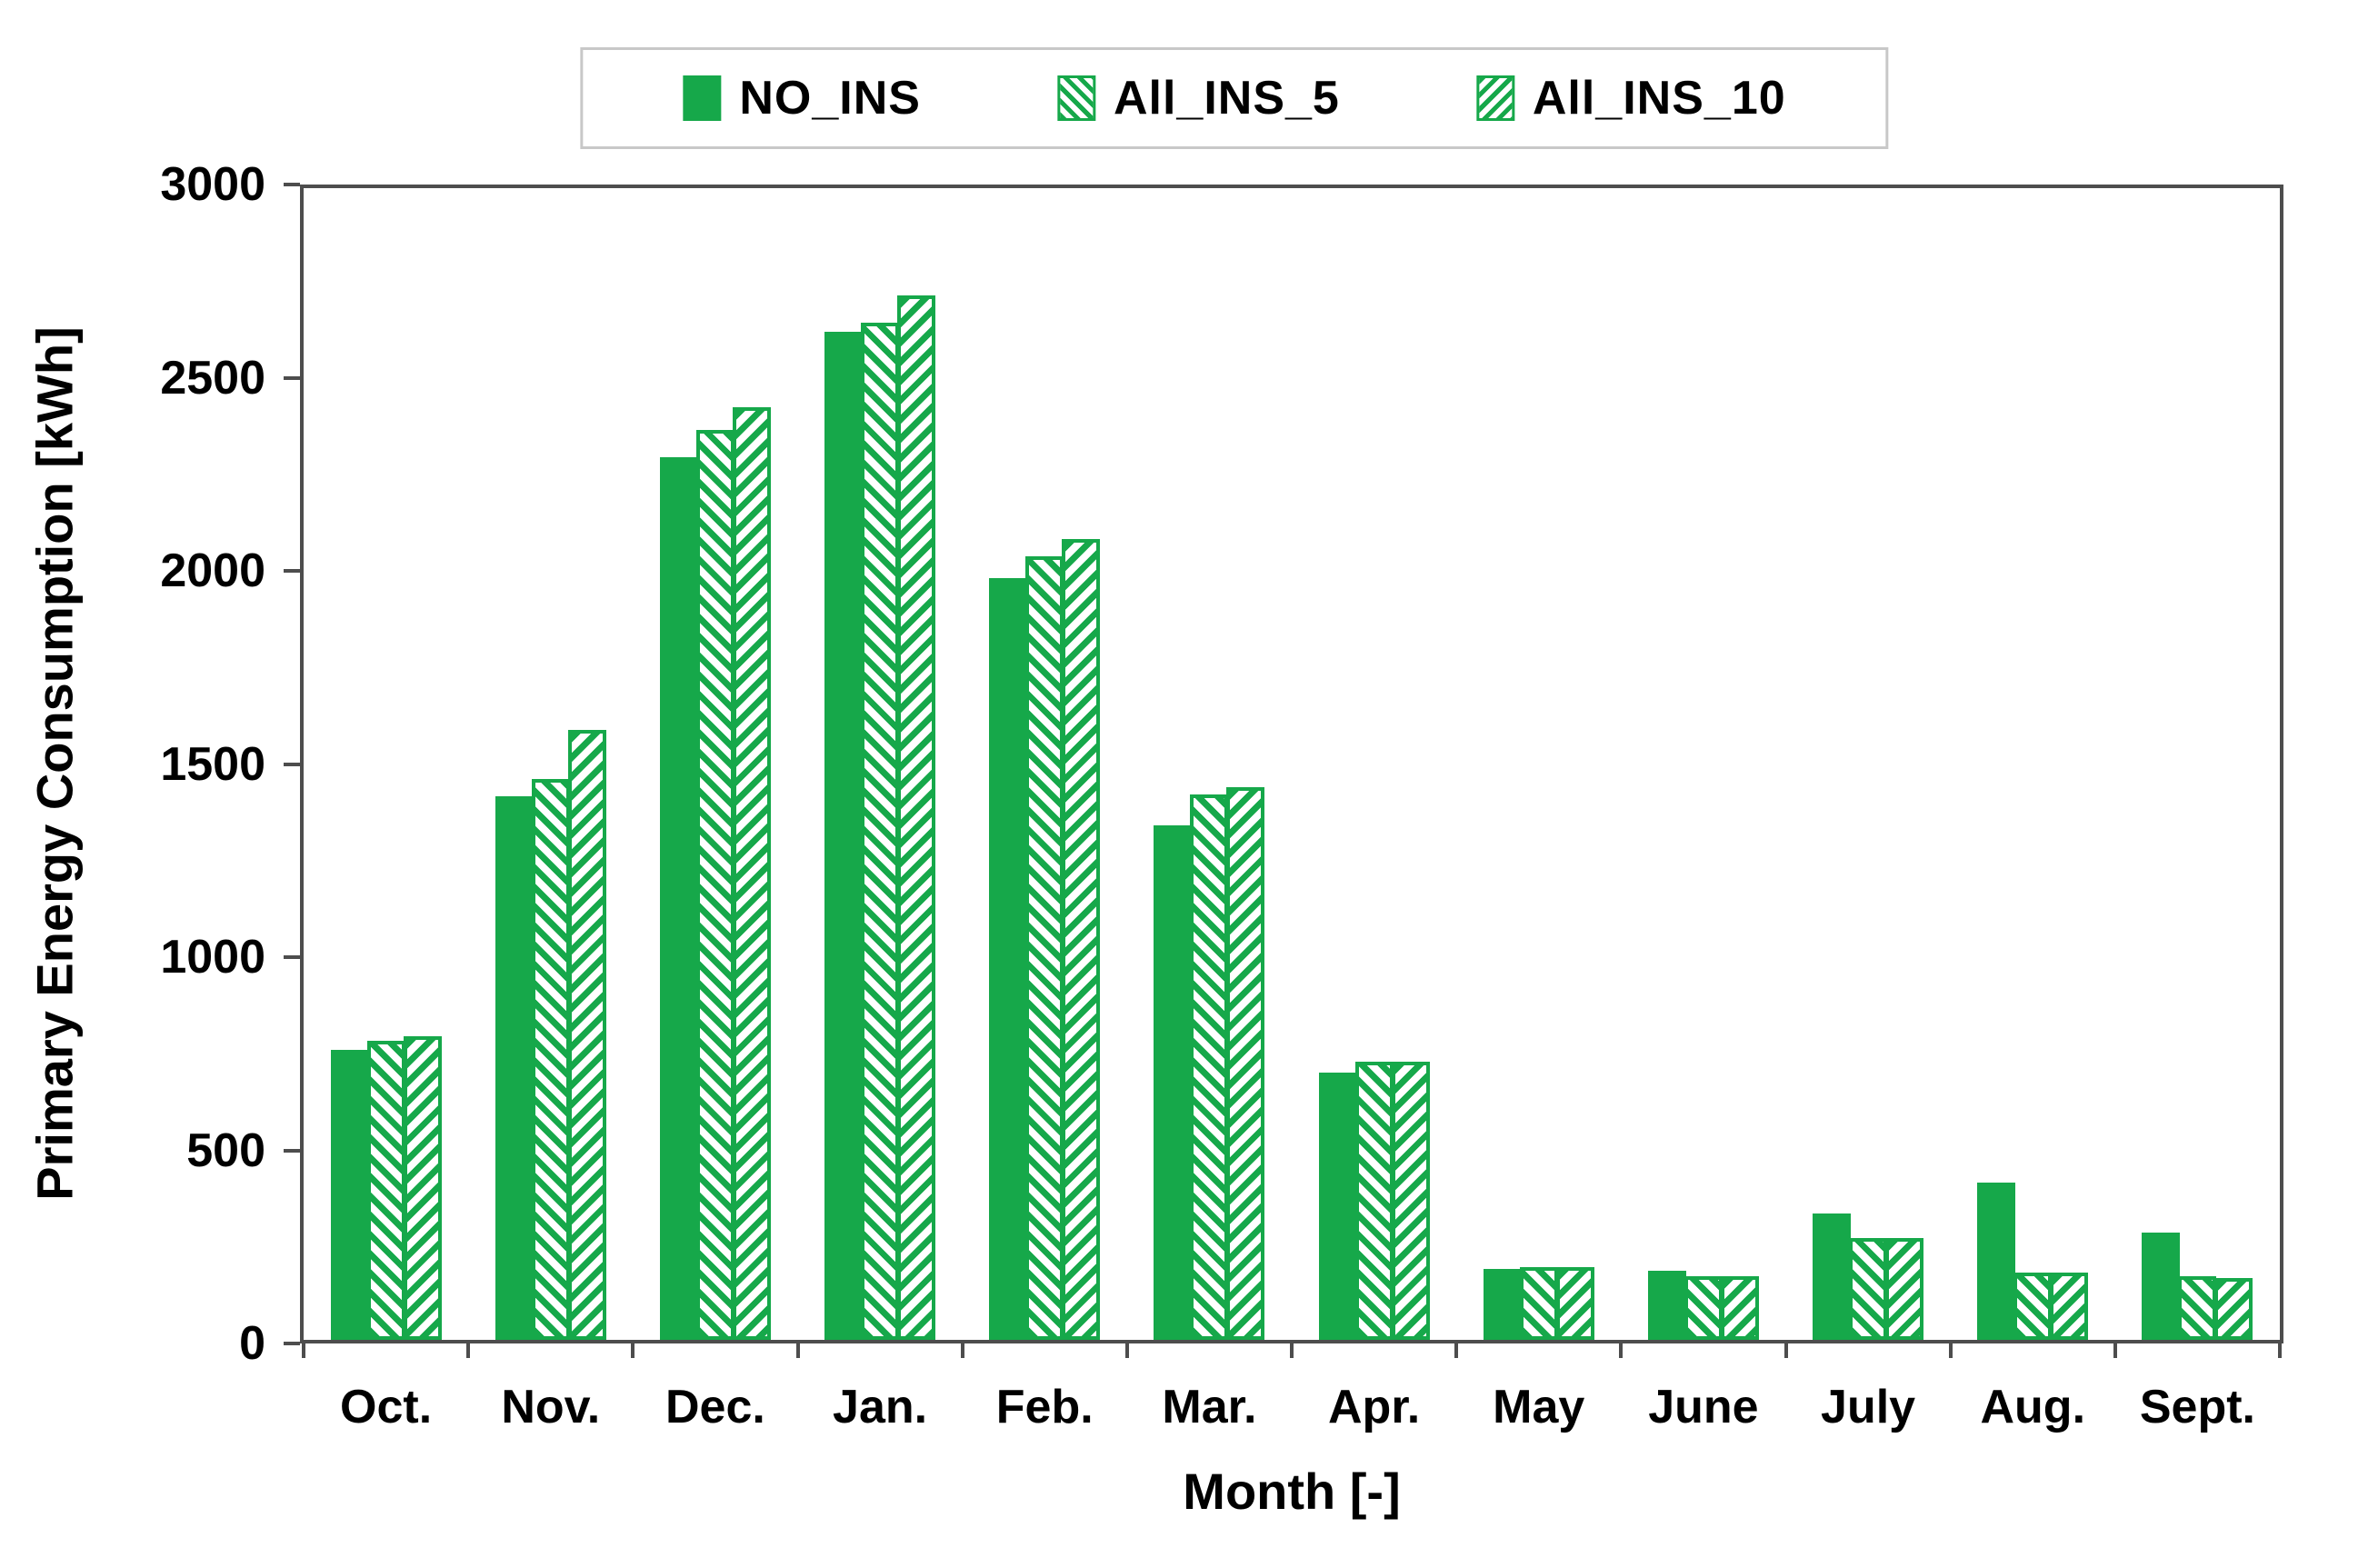 This screenshot has width=2368, height=1568. What do you see at coordinates (386, 764) in the screenshot?
I see `bar-group-oct` at bounding box center [386, 764].